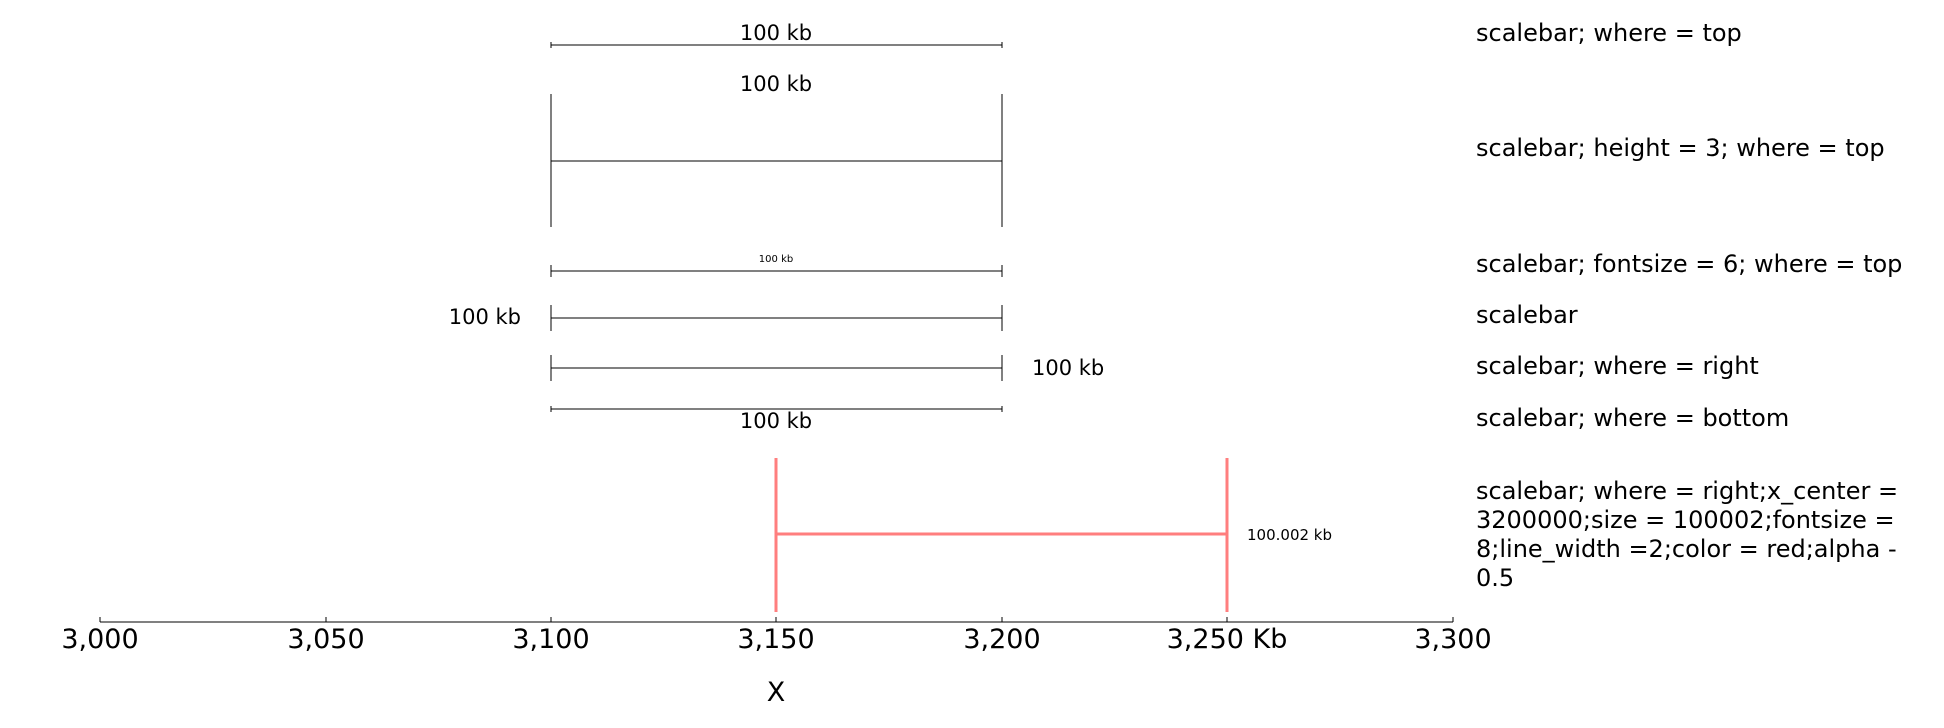  I want to click on tick-label: 3,050, so click(325, 639).